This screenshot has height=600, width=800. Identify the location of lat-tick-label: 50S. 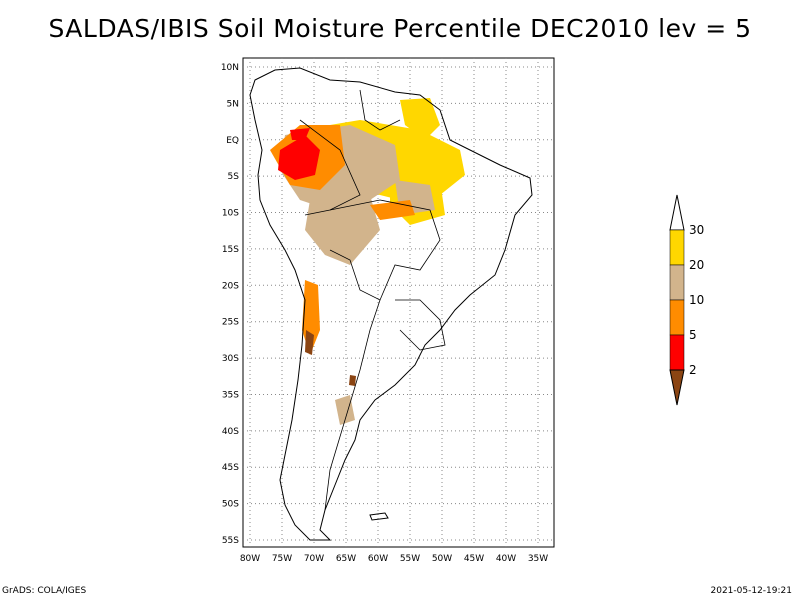
(230, 505).